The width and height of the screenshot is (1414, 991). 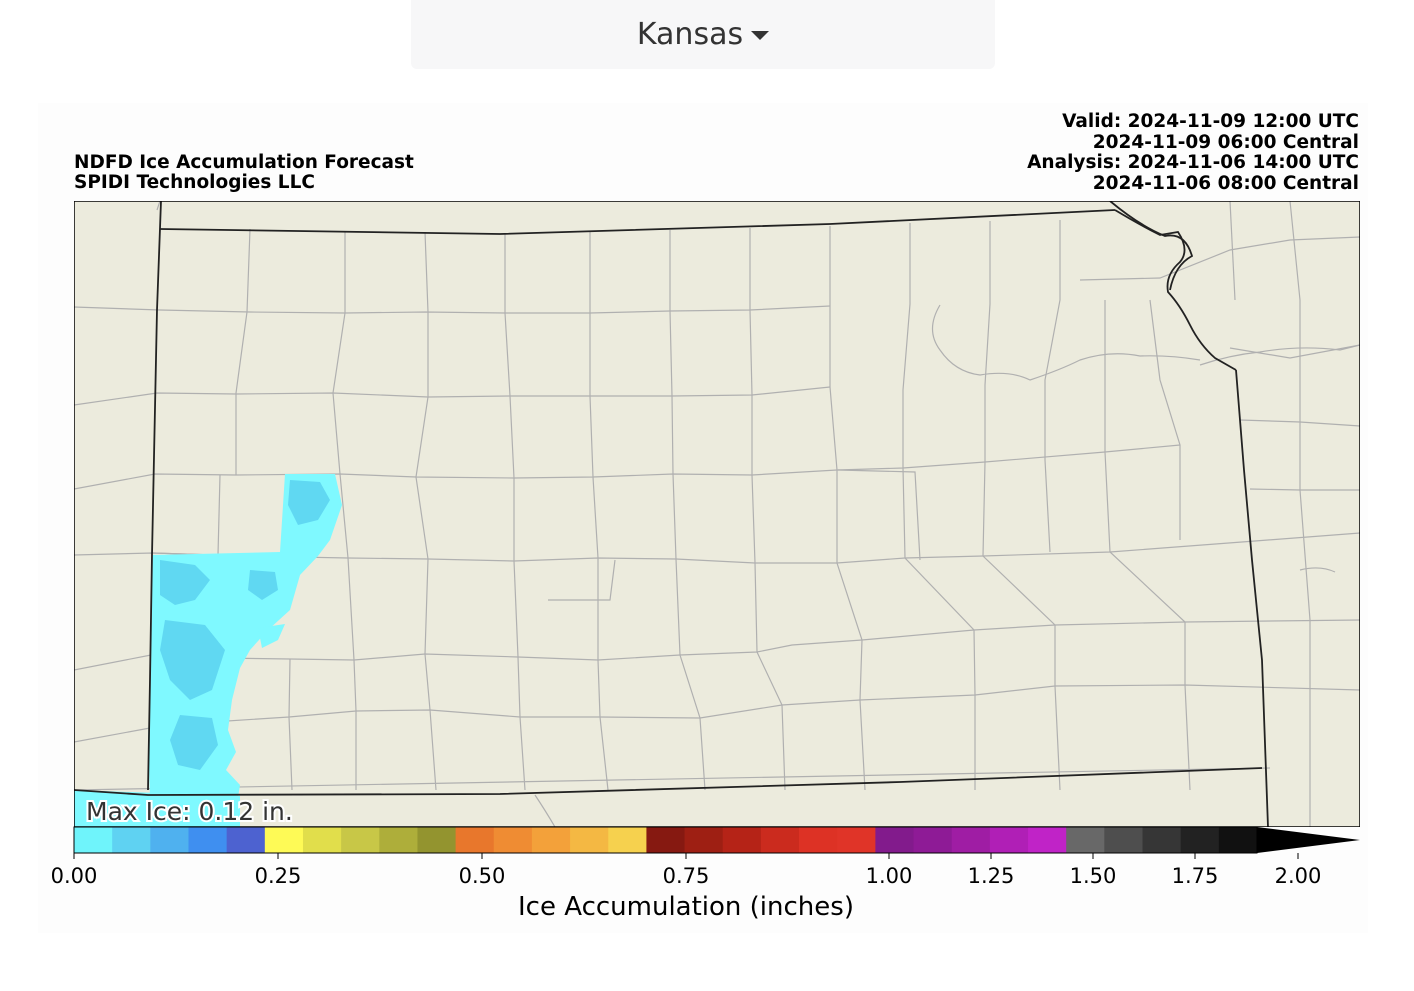 What do you see at coordinates (686, 907) in the screenshot?
I see `colorbar-label: Ice Accumulation (inches)` at bounding box center [686, 907].